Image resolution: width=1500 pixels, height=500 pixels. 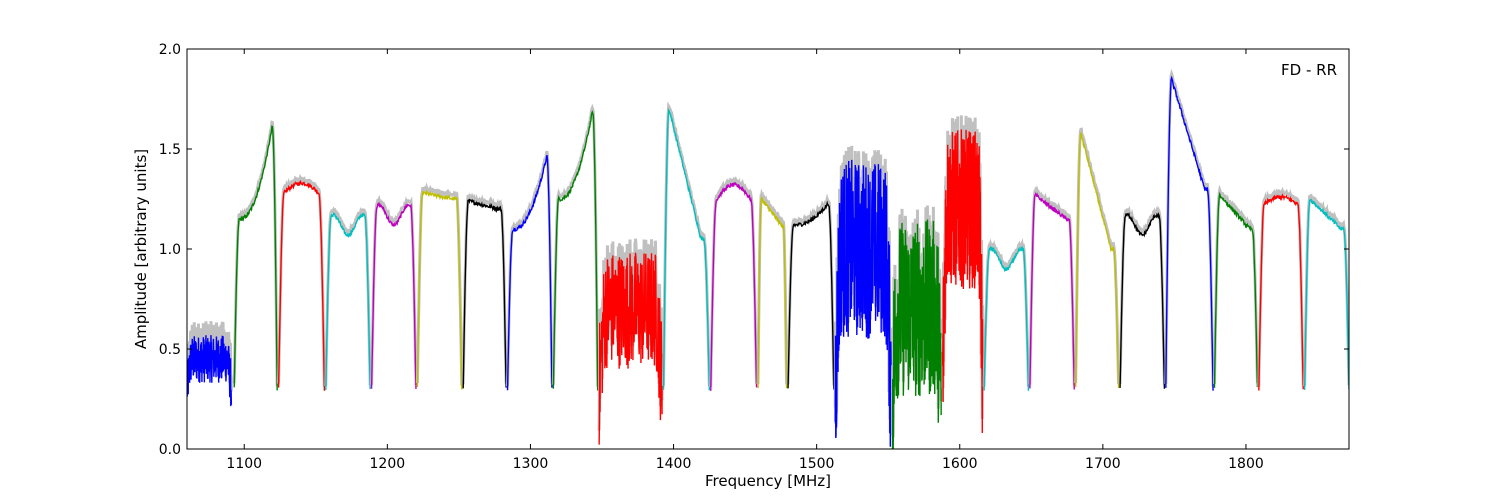 What do you see at coordinates (1103, 464) in the screenshot?
I see `x-tick-label: 1700` at bounding box center [1103, 464].